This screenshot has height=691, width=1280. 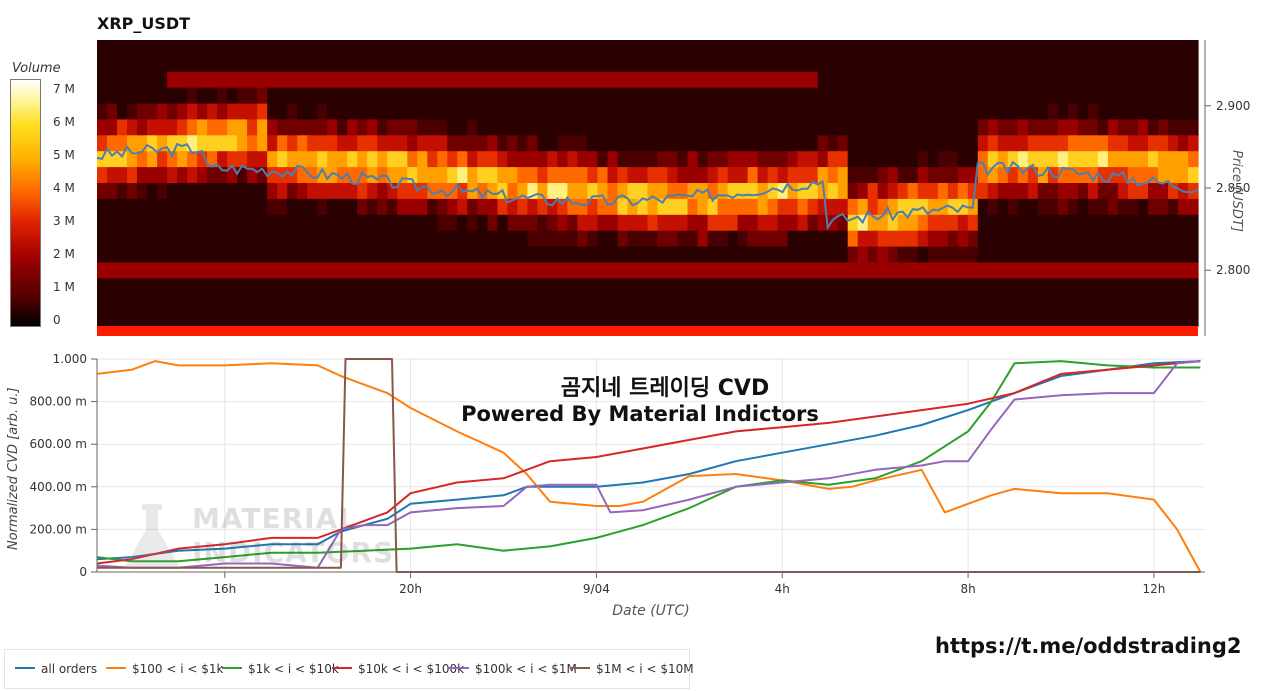 What do you see at coordinates (513, 669) in the screenshot?
I see `legend-item: $100k < i < $1M` at bounding box center [513, 669].